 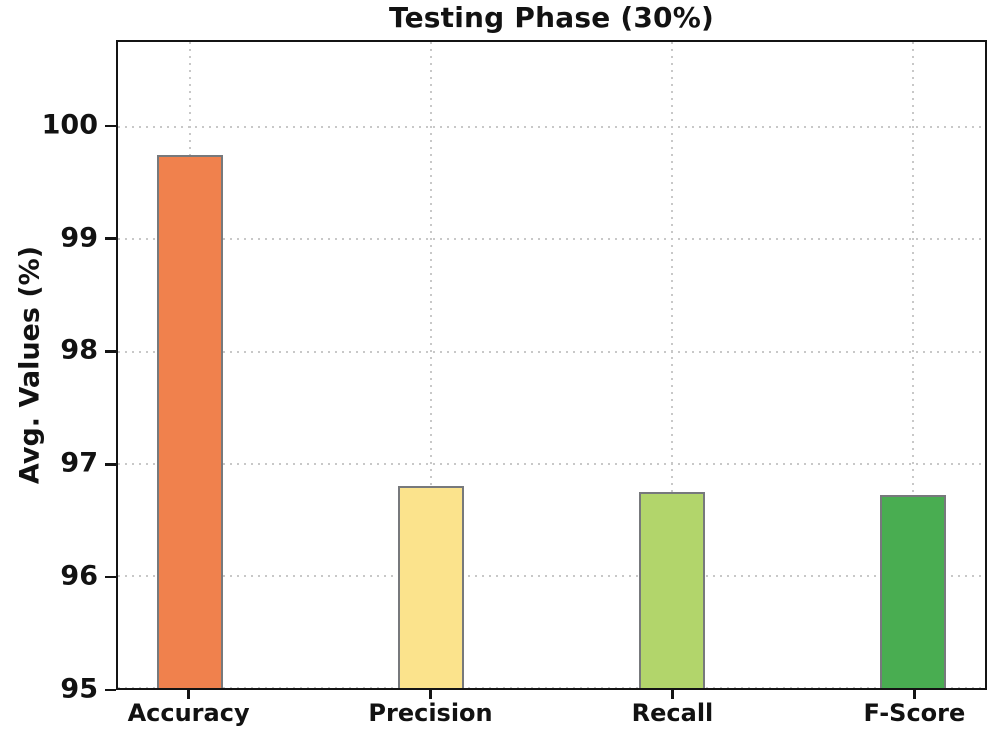 What do you see at coordinates (79, 237) in the screenshot?
I see `y-tick-label: 99` at bounding box center [79, 237].